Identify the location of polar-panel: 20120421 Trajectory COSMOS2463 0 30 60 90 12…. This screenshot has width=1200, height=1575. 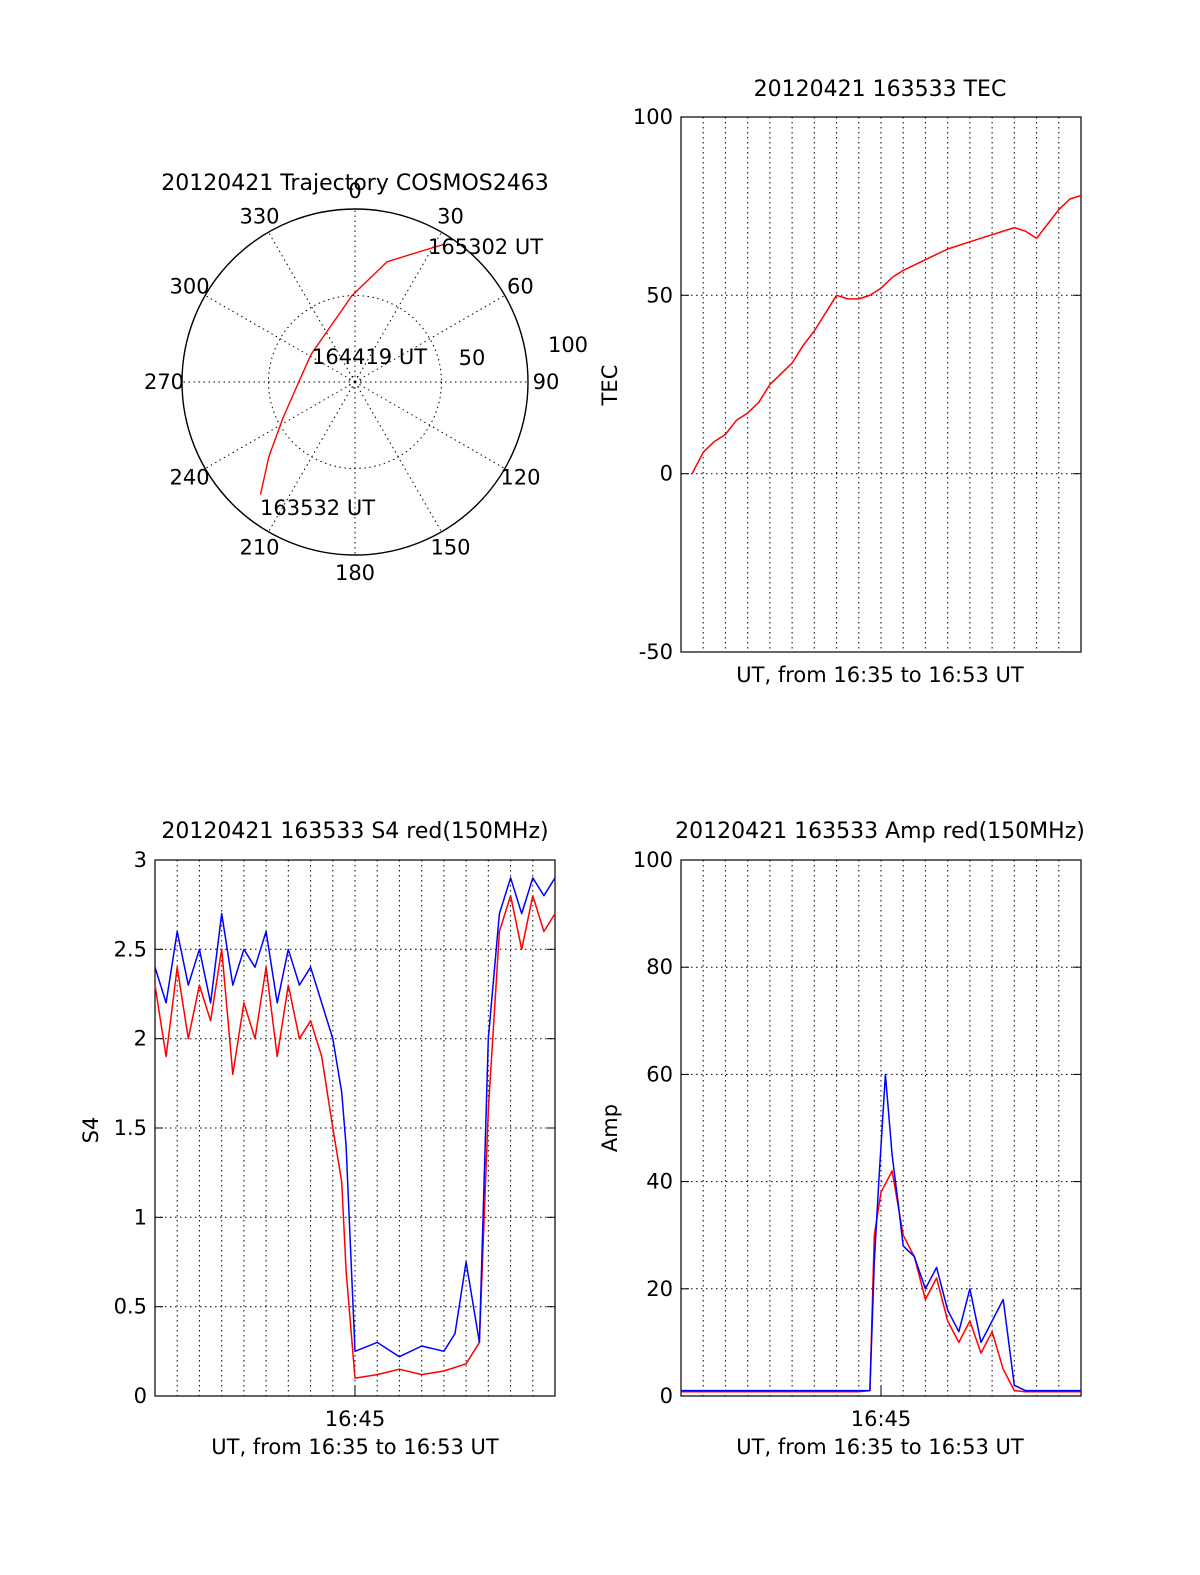
(366, 378).